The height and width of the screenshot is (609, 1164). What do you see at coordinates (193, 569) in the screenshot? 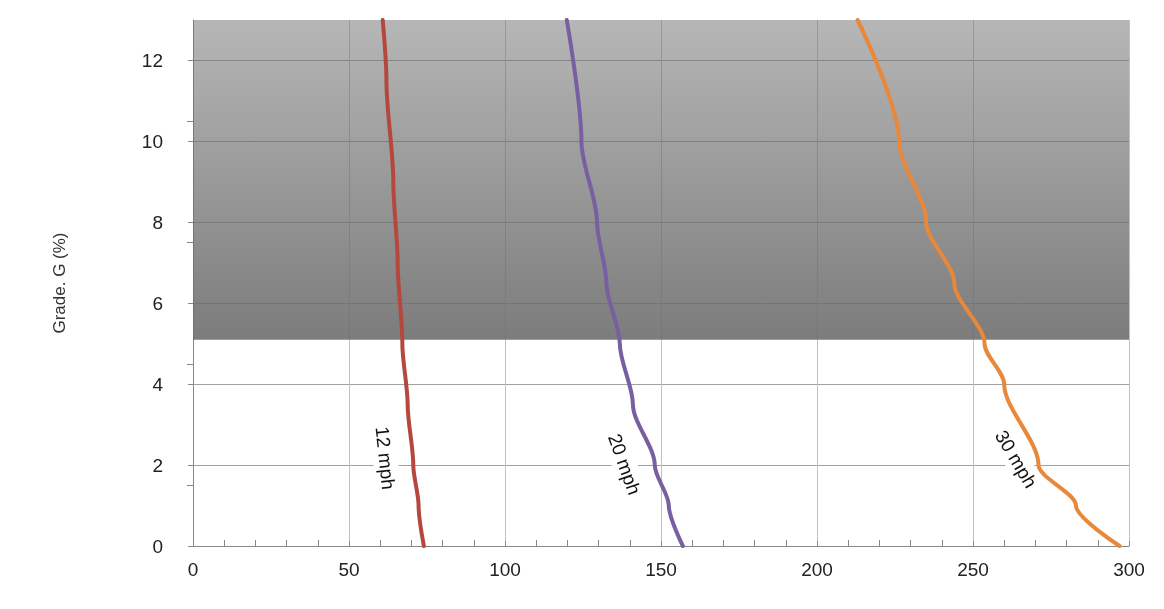
I see `x-tick-label: 0` at bounding box center [193, 569].